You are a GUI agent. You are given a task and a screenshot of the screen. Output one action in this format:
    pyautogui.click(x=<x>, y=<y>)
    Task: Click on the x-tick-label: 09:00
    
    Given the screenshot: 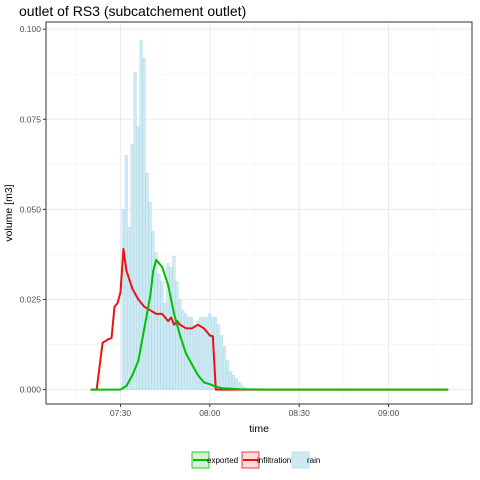 What is the action you would take?
    pyautogui.click(x=389, y=413)
    